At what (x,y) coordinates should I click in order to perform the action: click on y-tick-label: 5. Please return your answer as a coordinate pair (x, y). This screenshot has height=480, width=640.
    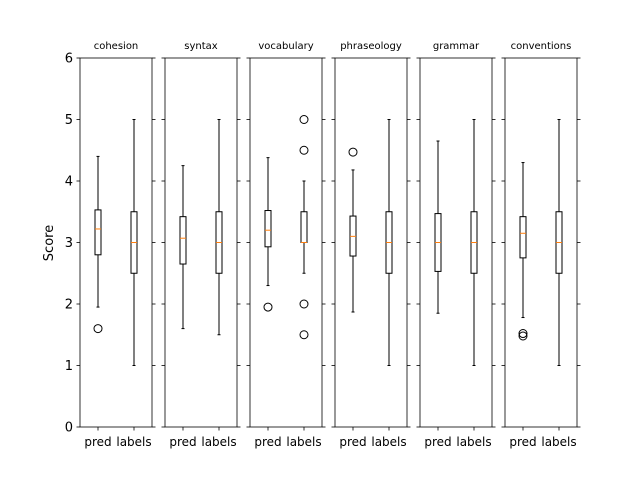
    Looking at the image, I should click on (69, 120).